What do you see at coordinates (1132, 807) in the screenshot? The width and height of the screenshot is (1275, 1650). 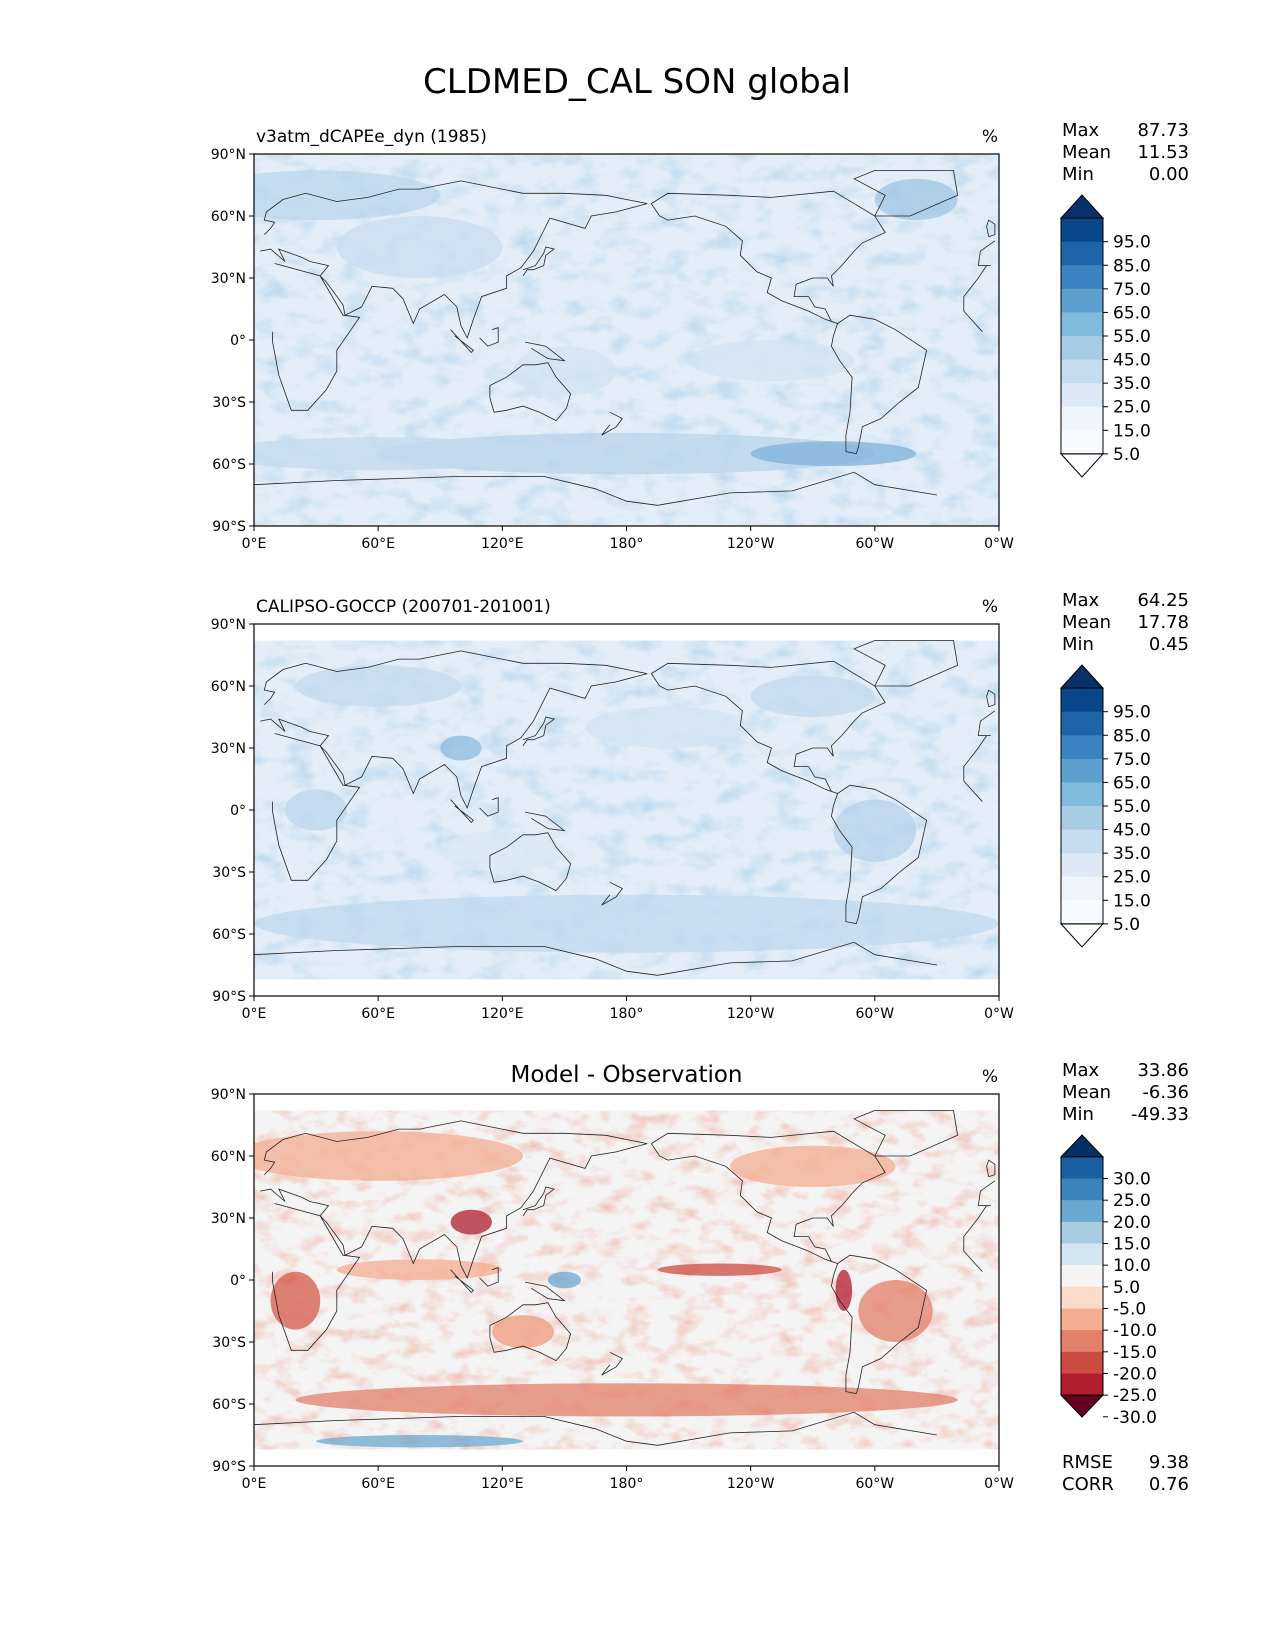 I see `colorbar-label: 55.0` at bounding box center [1132, 807].